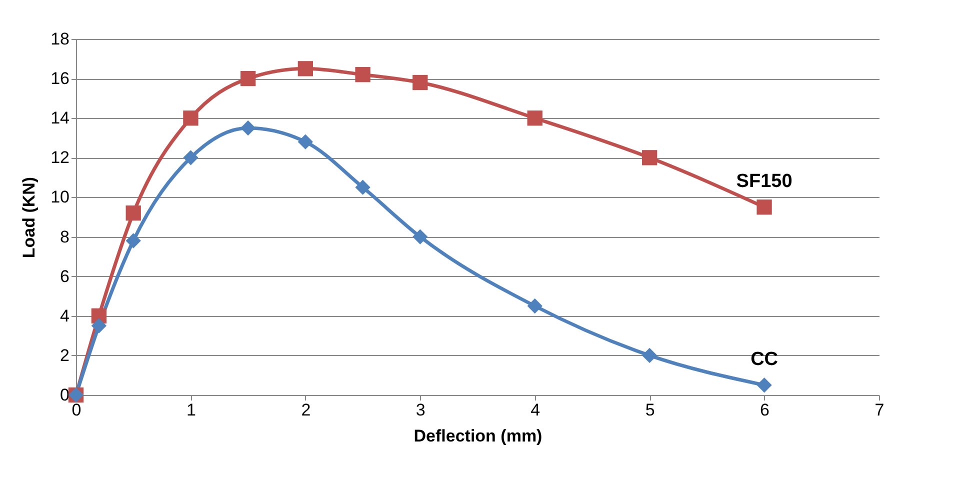 The height and width of the screenshot is (497, 967). I want to click on y-tick-label: 0, so click(65, 395).